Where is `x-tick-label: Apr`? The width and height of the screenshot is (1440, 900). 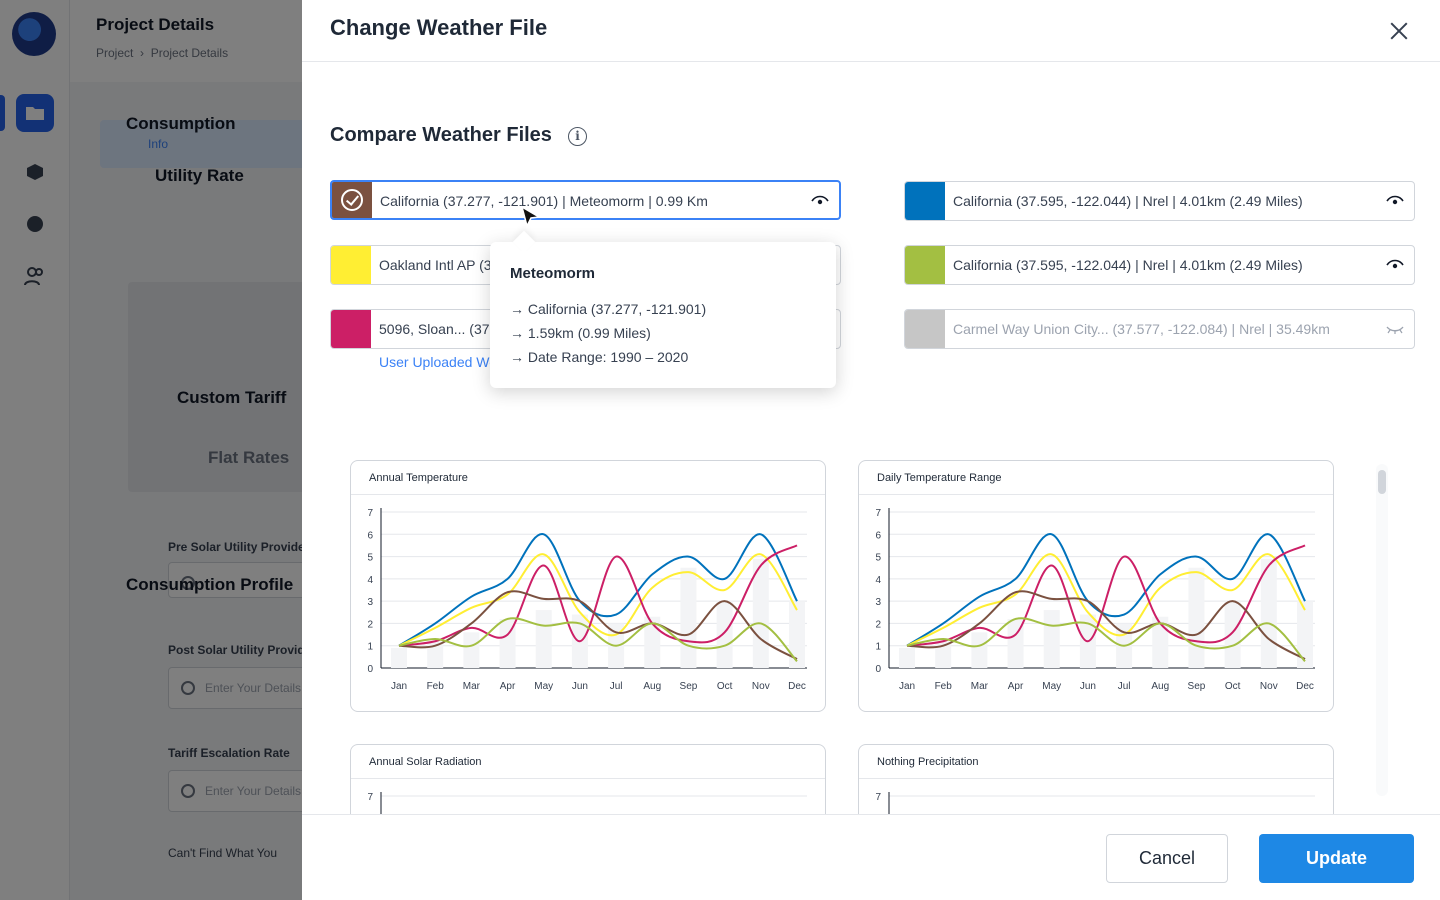
x-tick-label: Apr is located at coordinates (1016, 686).